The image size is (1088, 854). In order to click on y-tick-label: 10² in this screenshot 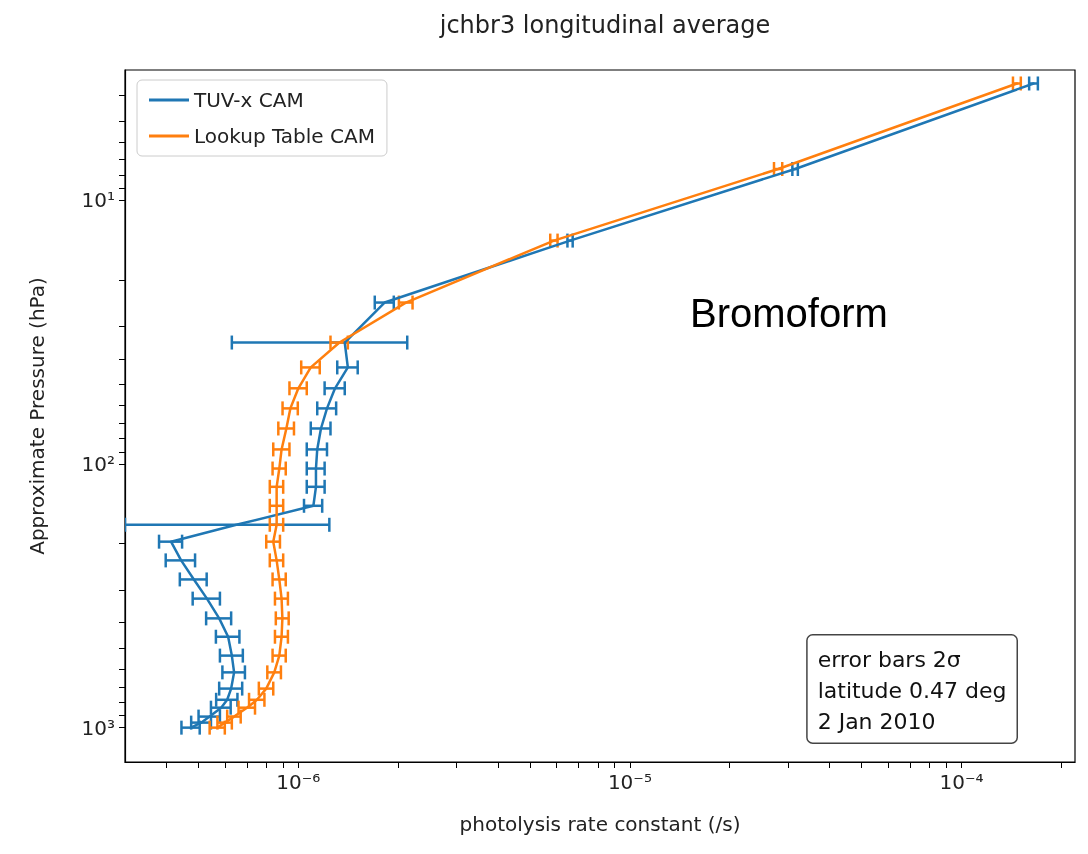, I will do `click(98, 464)`.